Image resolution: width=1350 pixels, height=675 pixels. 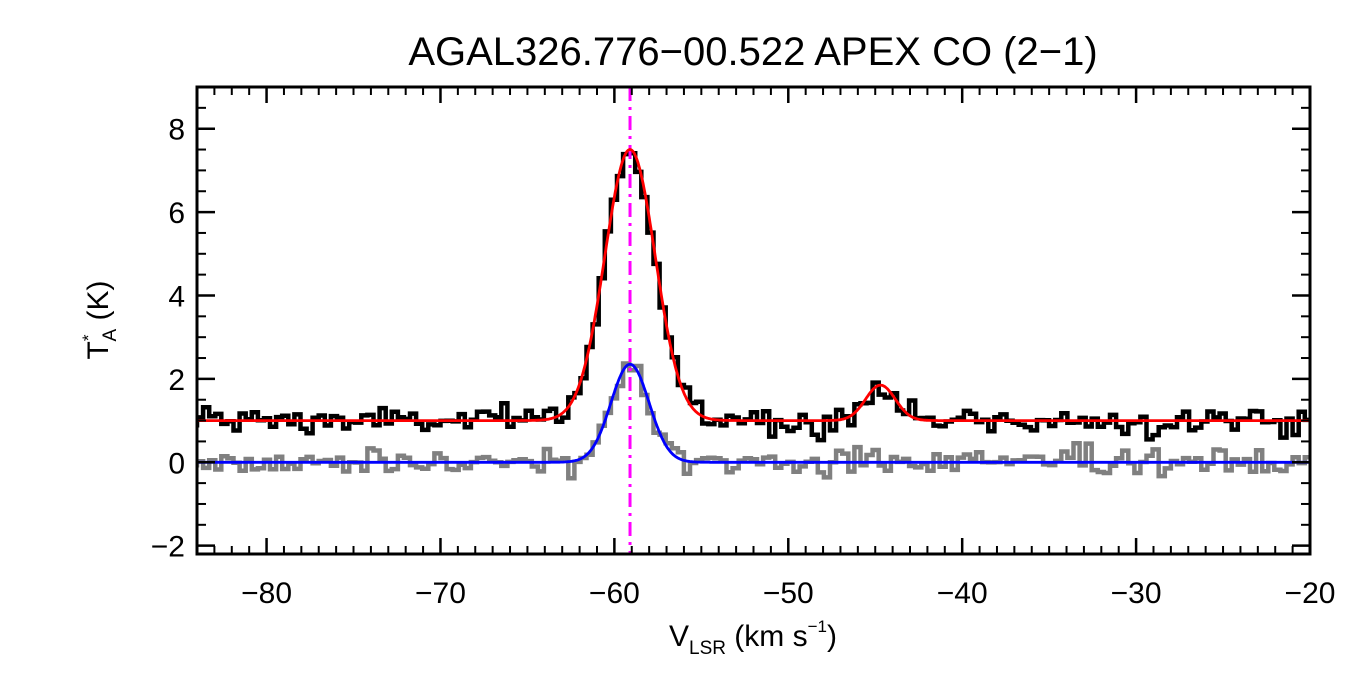 What do you see at coordinates (1310, 593) in the screenshot?
I see `x-tick-label: −20` at bounding box center [1310, 593].